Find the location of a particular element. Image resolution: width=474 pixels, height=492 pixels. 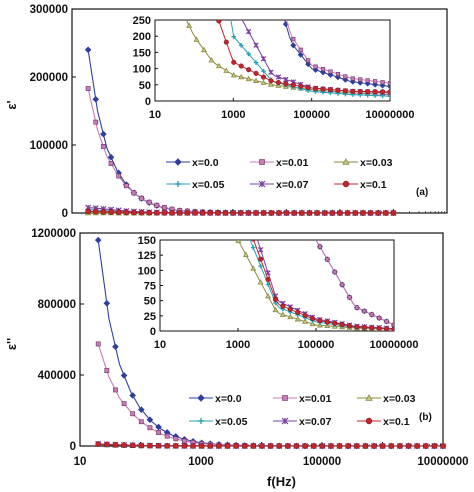

legend-item-x-0-01: x=0.01 is located at coordinates (302, 399).